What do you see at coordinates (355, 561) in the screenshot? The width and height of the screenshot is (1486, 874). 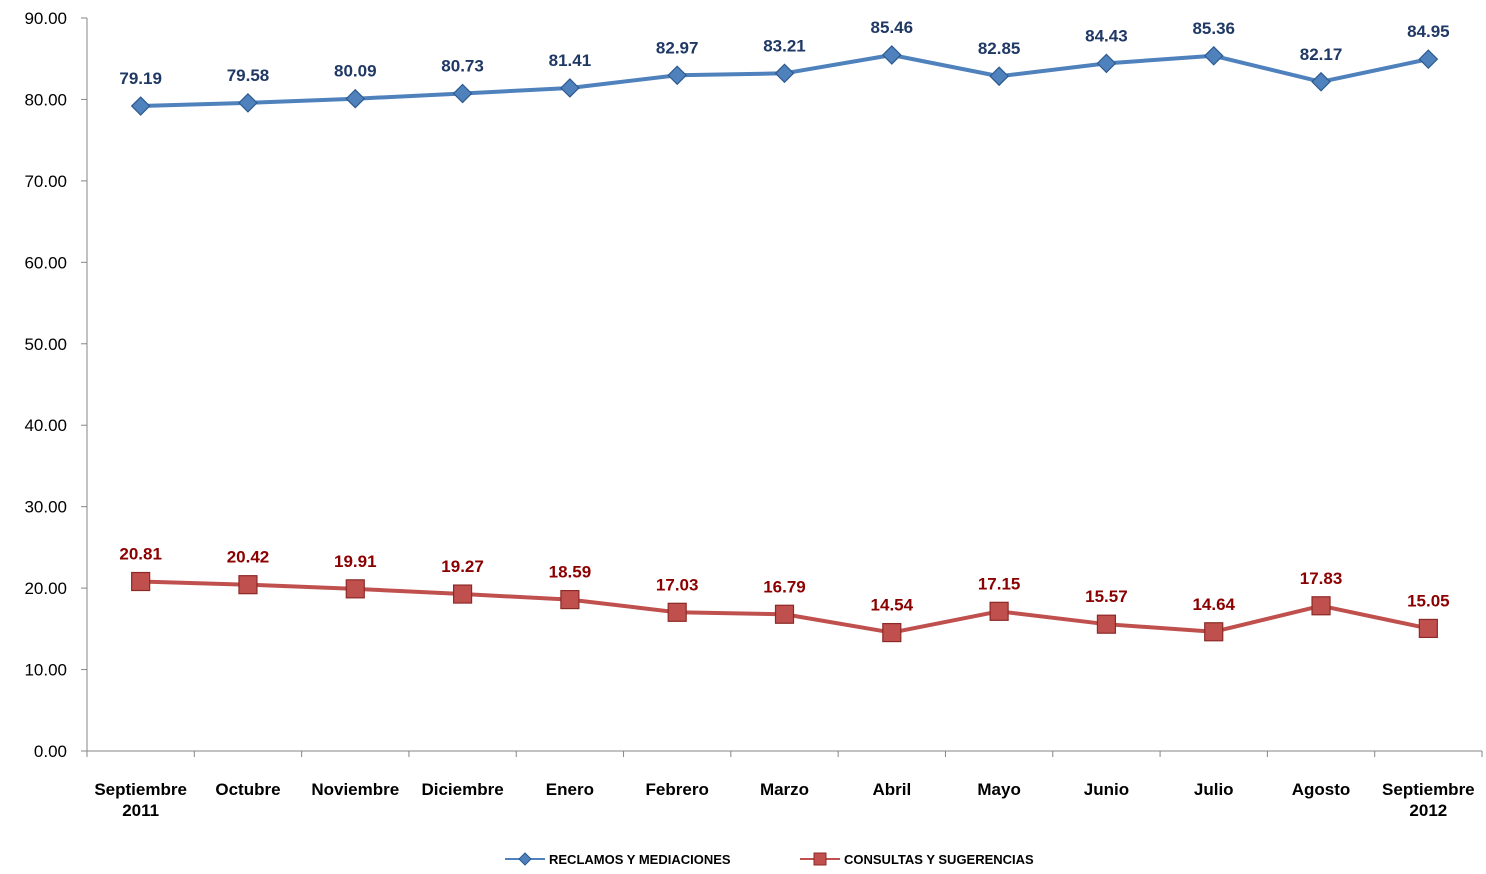 I see `data-label: 19.91` at bounding box center [355, 561].